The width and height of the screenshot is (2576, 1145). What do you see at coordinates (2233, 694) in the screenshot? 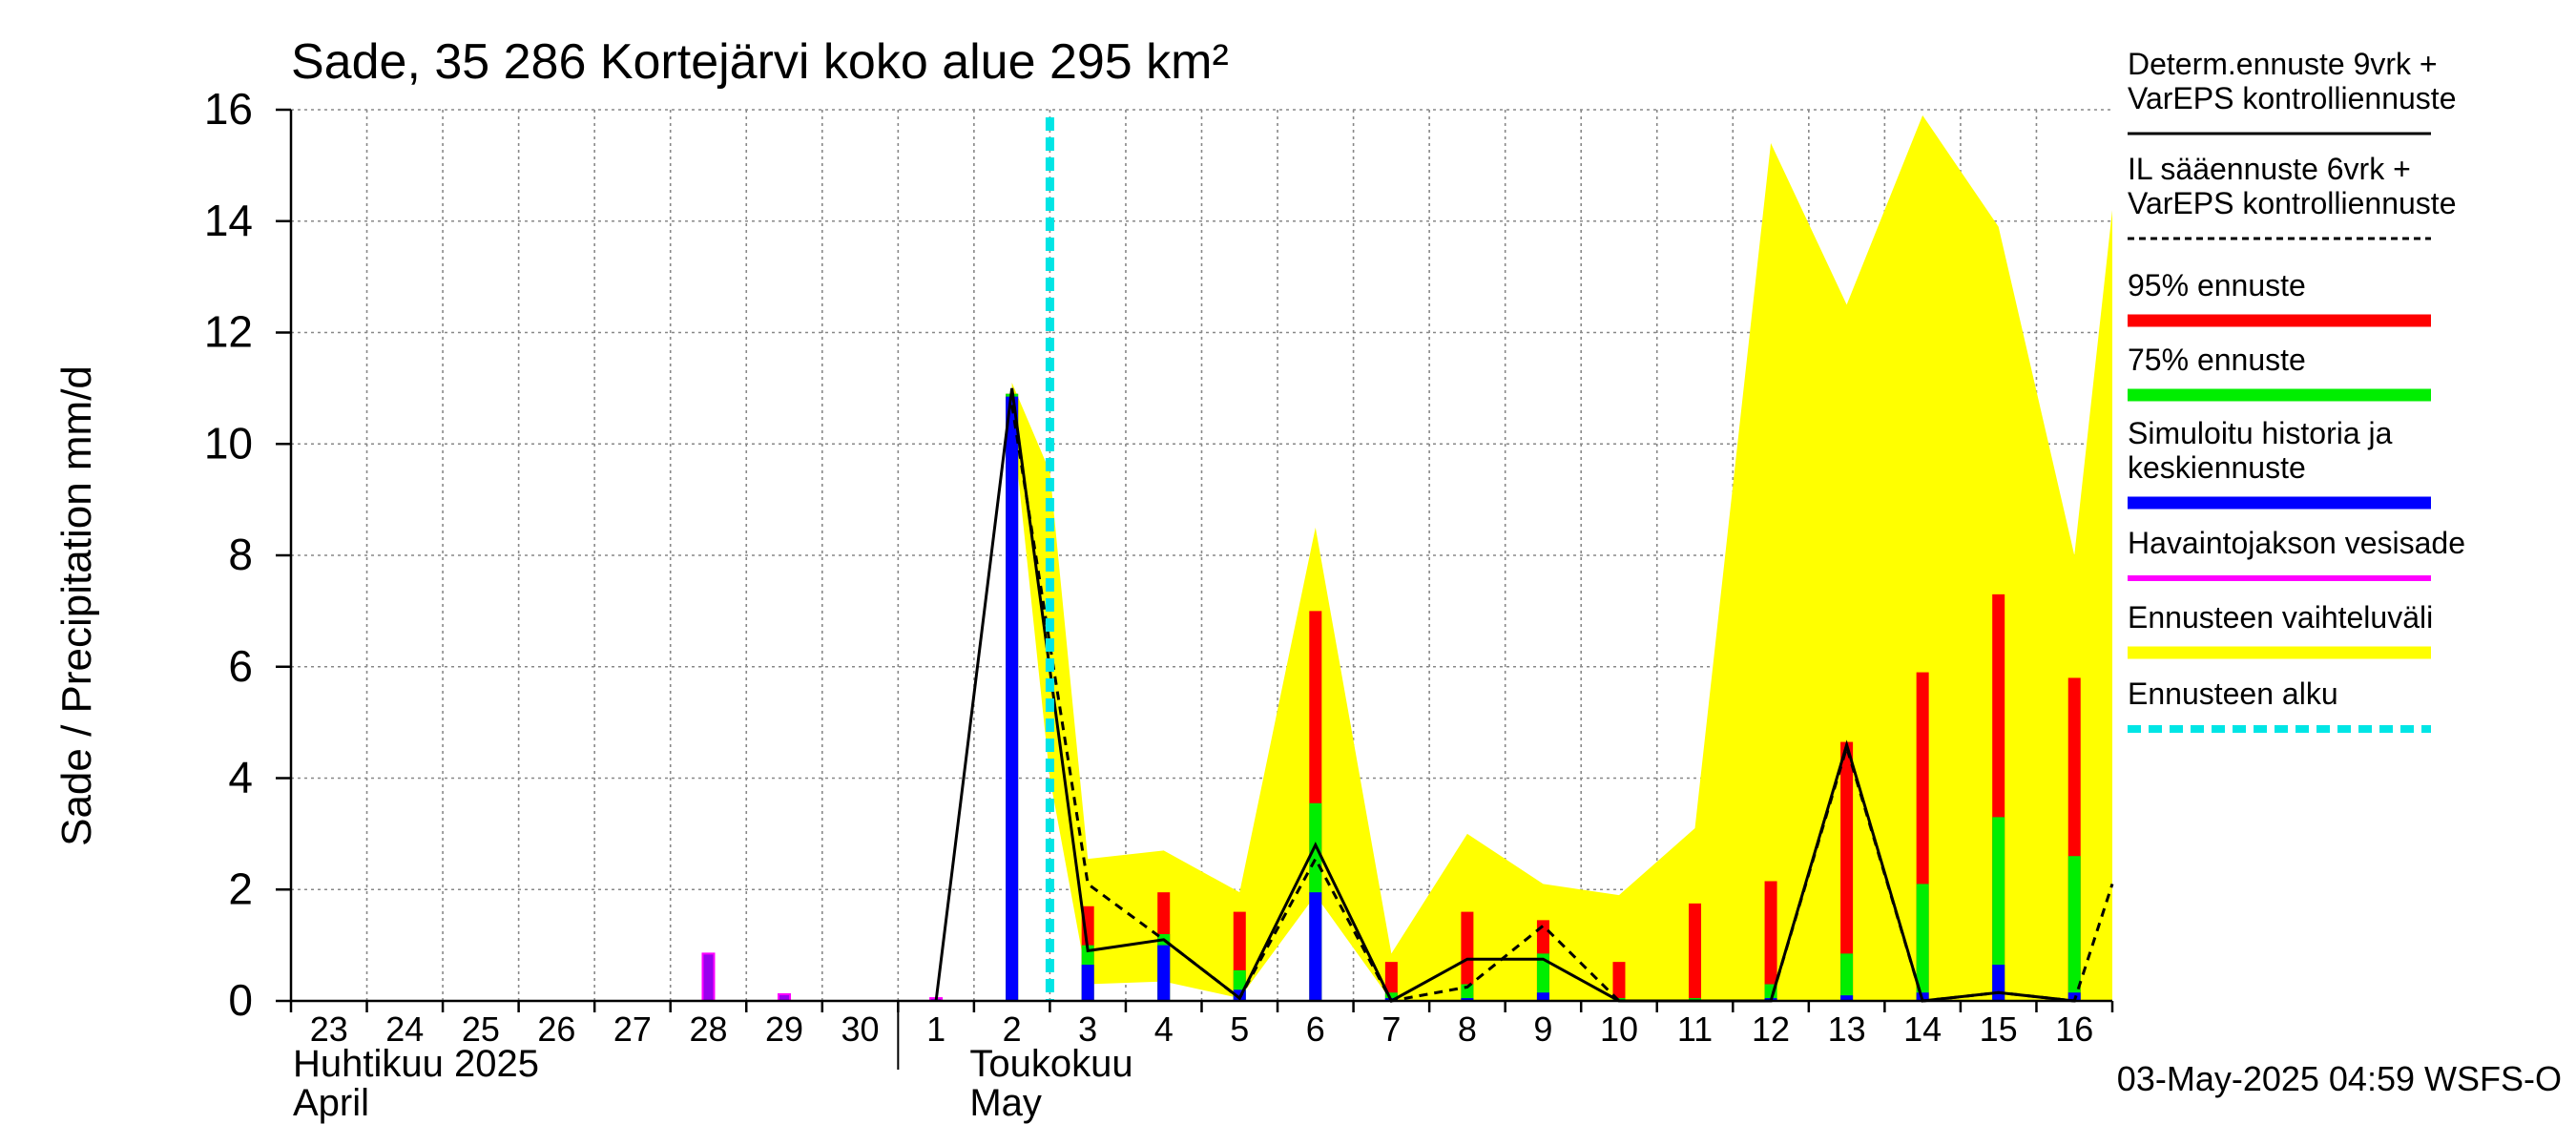
I see `legend-label: Ennusteen alku` at bounding box center [2233, 694].